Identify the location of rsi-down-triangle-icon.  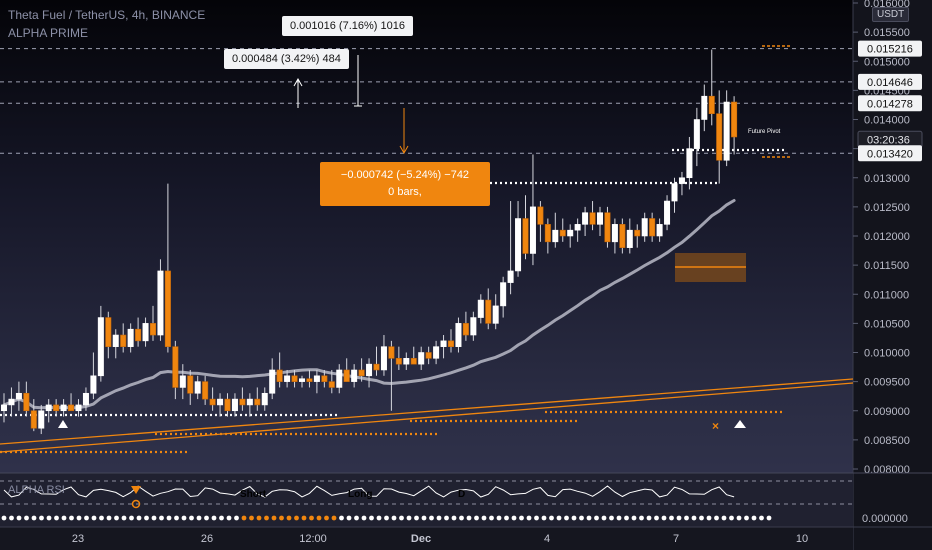
(136, 490).